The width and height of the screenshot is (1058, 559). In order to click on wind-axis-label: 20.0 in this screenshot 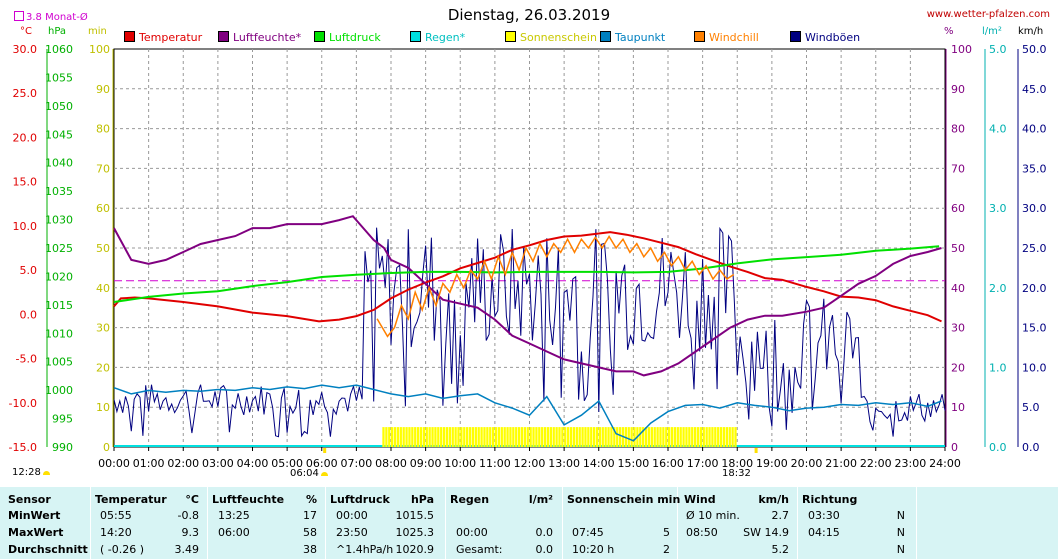, I will do `click(1034, 288)`.